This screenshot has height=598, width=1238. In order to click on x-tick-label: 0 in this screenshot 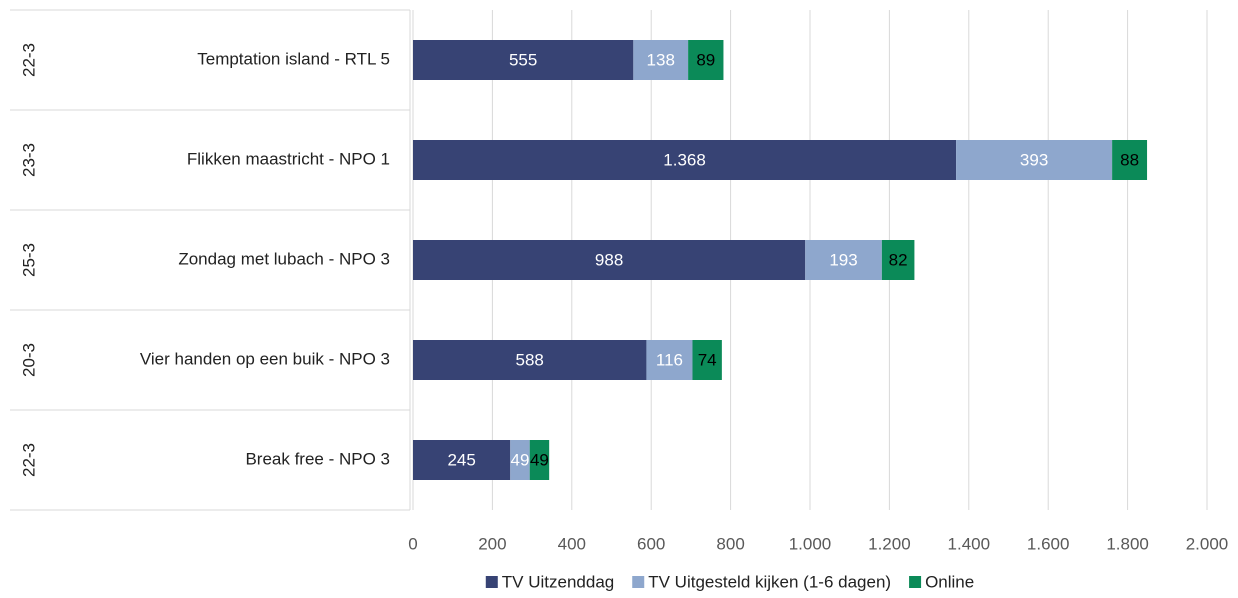, I will do `click(412, 543)`.